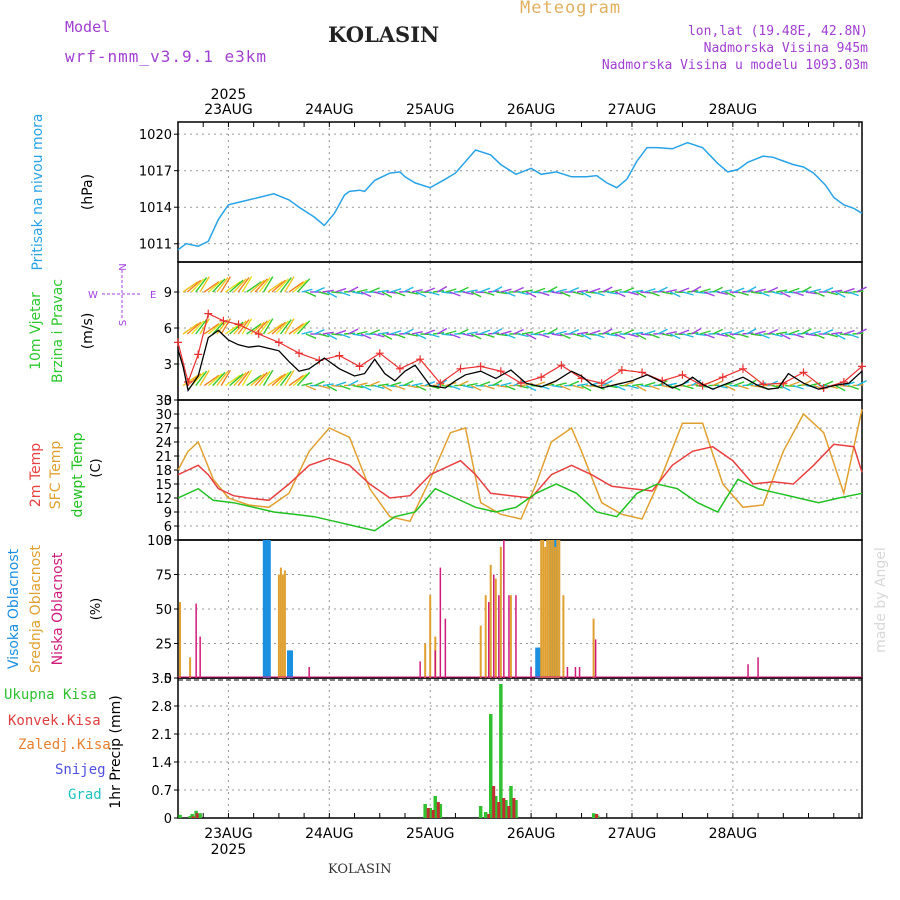 The image size is (900, 900). I want to click on y-tick-label: 0.7, so click(161, 791).